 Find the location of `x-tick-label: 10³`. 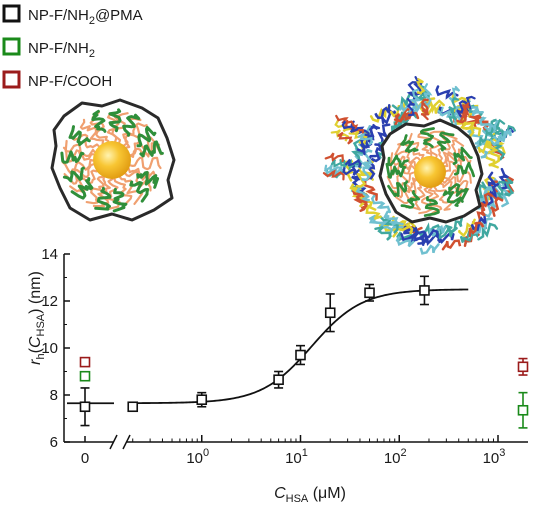

x-tick-label: 10³ is located at coordinates (494, 457).